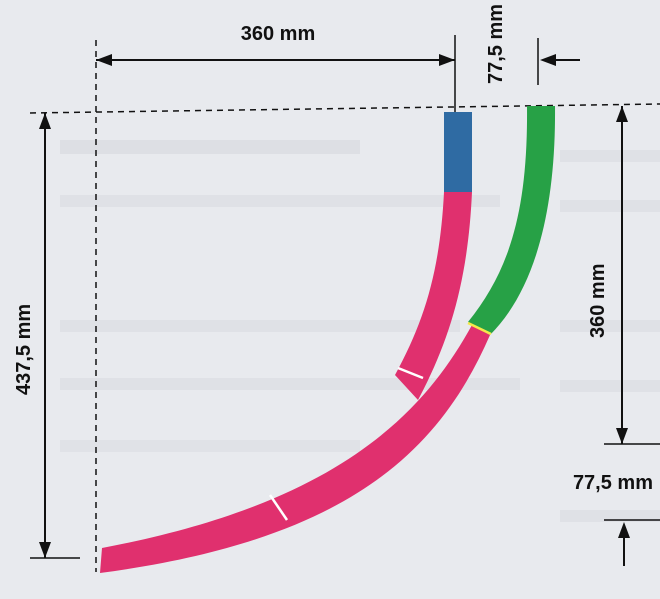 Image resolution: width=660 pixels, height=599 pixels. What do you see at coordinates (276, 67) in the screenshot?
I see `dimension-top-width: 360 mm` at bounding box center [276, 67].